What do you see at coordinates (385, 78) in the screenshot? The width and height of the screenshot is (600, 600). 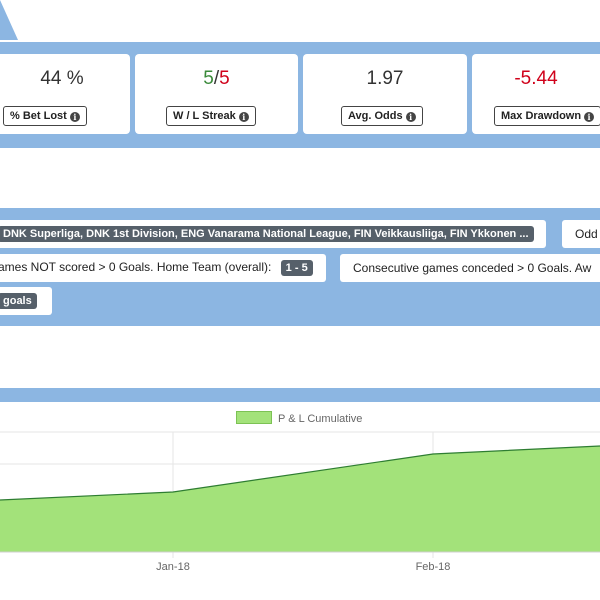 I see `avg-odds-value: 1.97` at bounding box center [385, 78].